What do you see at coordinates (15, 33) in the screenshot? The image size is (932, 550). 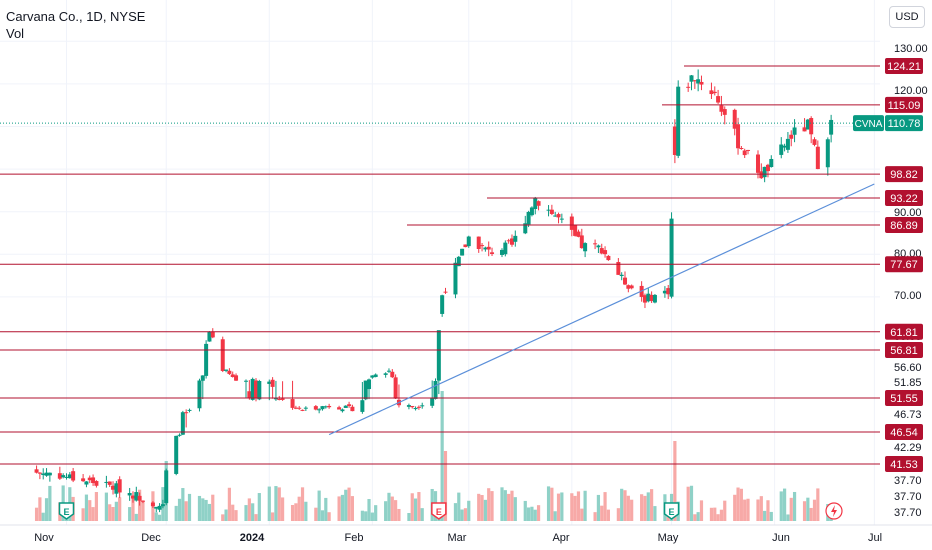 I see `volume-label: Vol` at bounding box center [15, 33].